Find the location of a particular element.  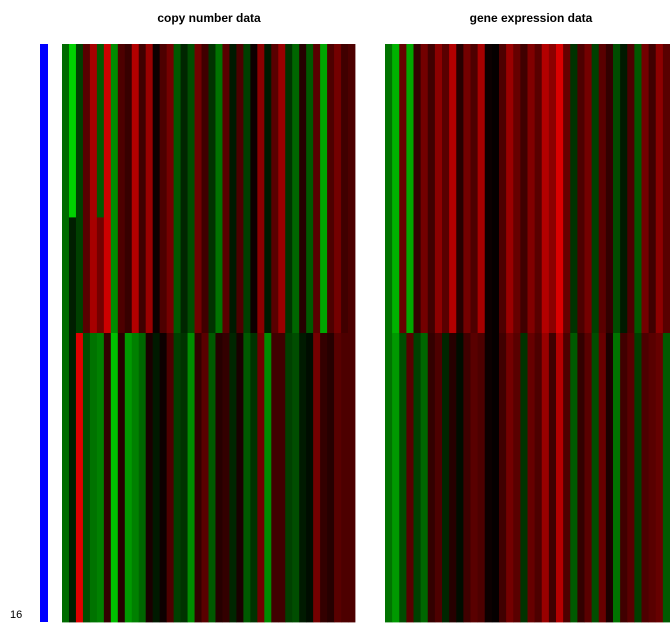

row-annotation-bar is located at coordinates (44, 333).